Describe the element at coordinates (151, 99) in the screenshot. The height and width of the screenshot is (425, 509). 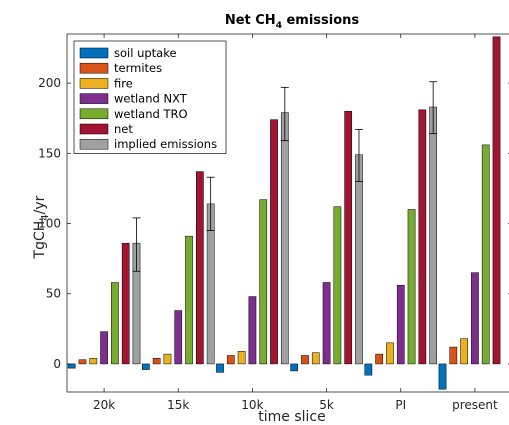
I see `legend-entry: wetland NXT` at that location.